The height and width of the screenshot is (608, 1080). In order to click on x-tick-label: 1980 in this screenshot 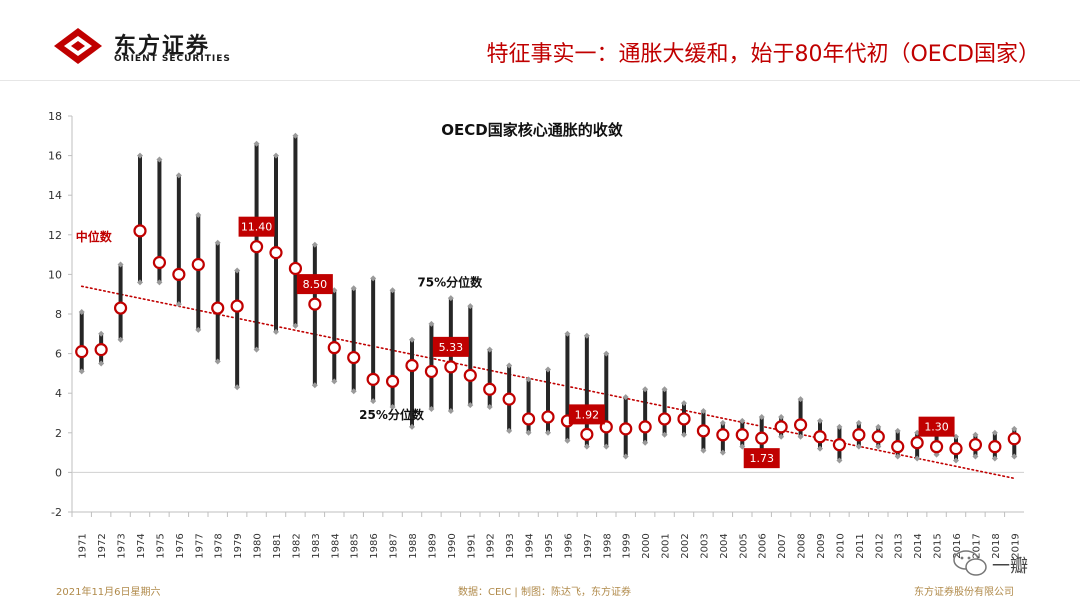, I will do `click(258, 545)`.